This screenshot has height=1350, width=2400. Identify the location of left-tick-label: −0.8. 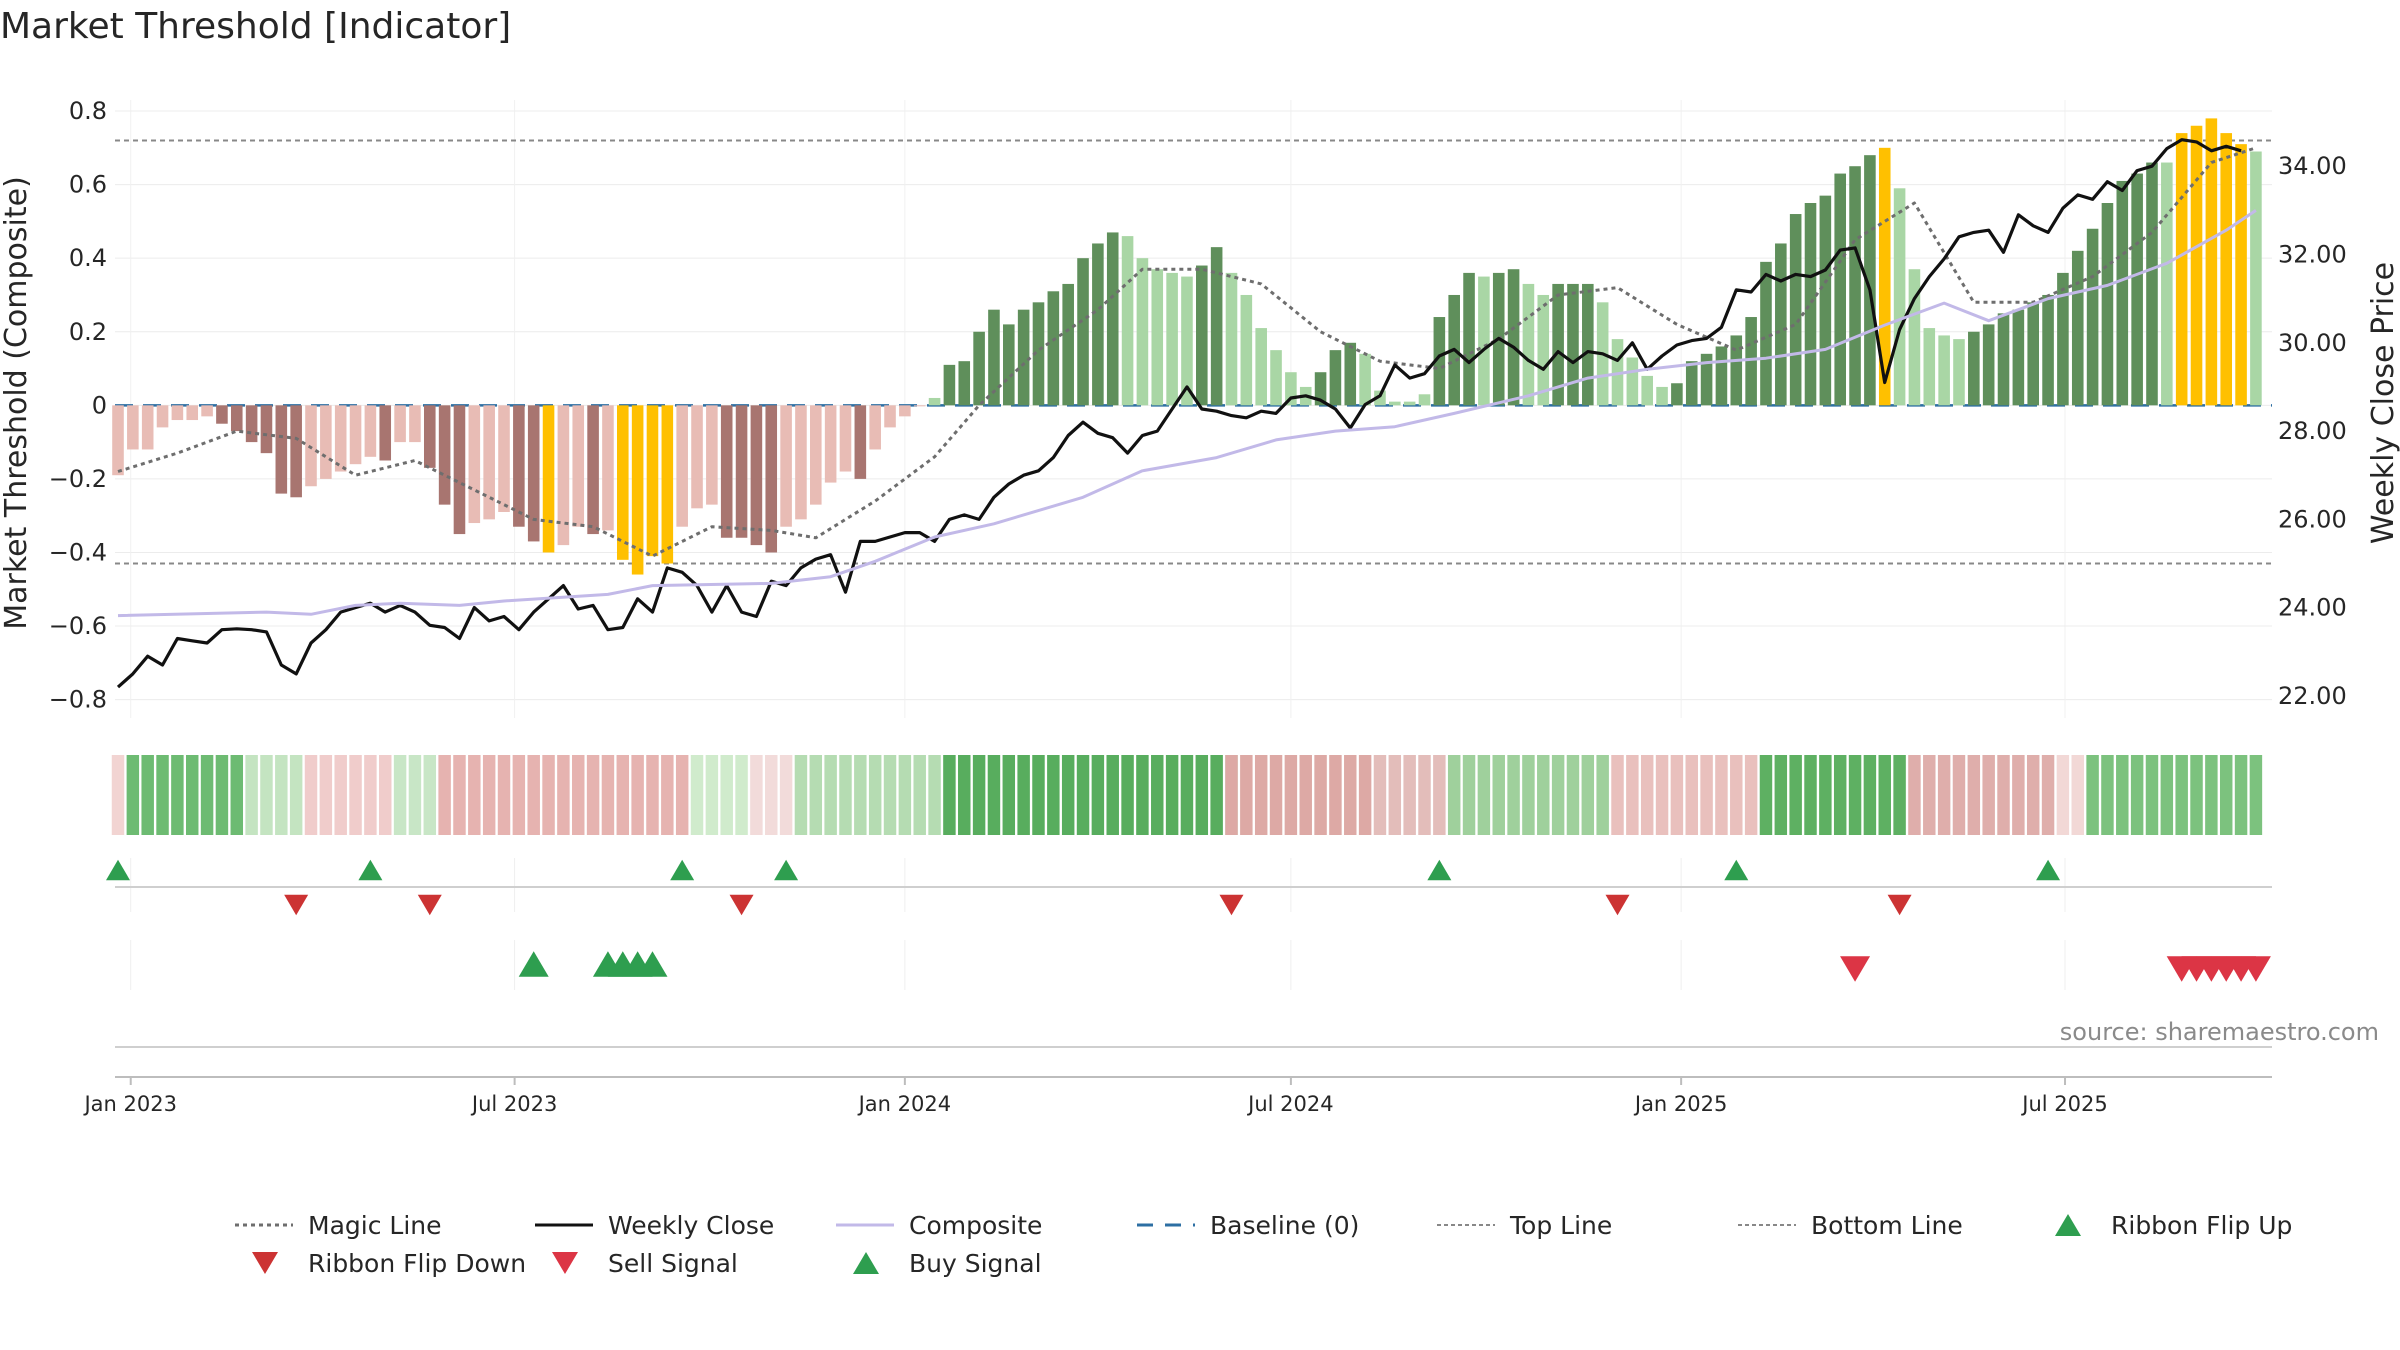
(78, 700).